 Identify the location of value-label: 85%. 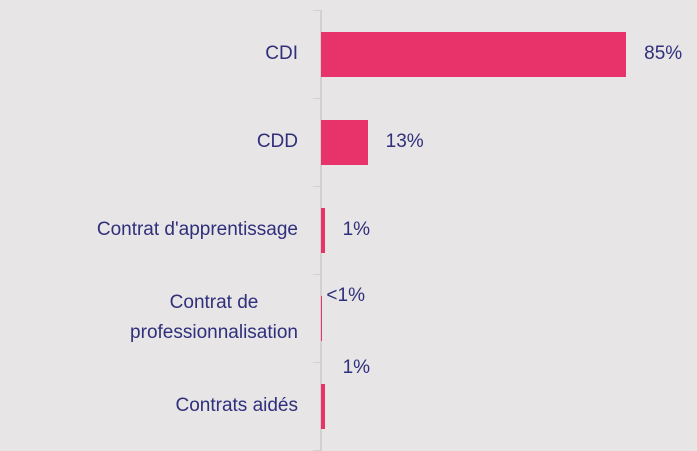
(663, 53).